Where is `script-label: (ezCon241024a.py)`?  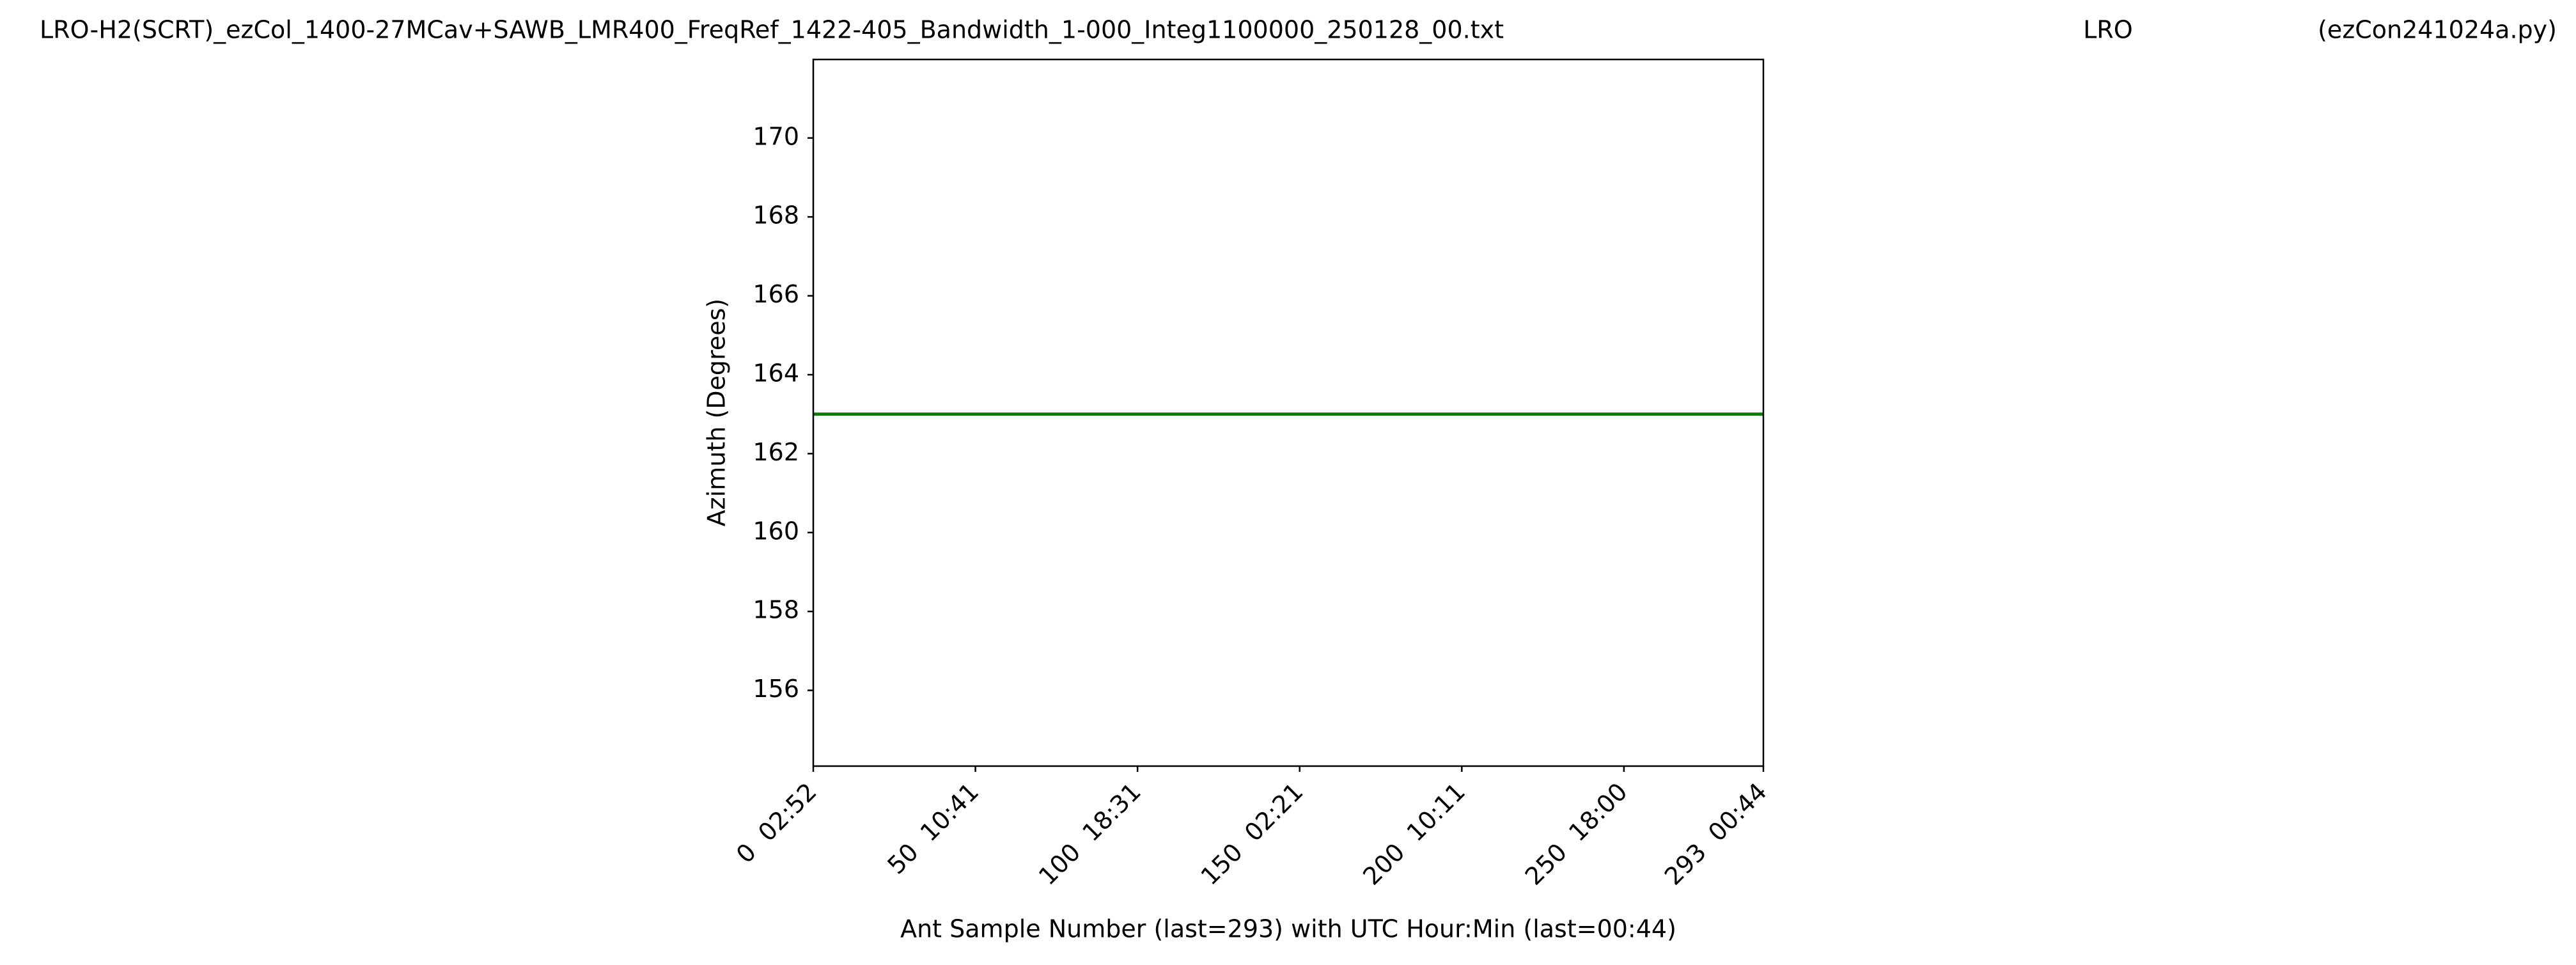 script-label: (ezCon241024a.py) is located at coordinates (2437, 30).